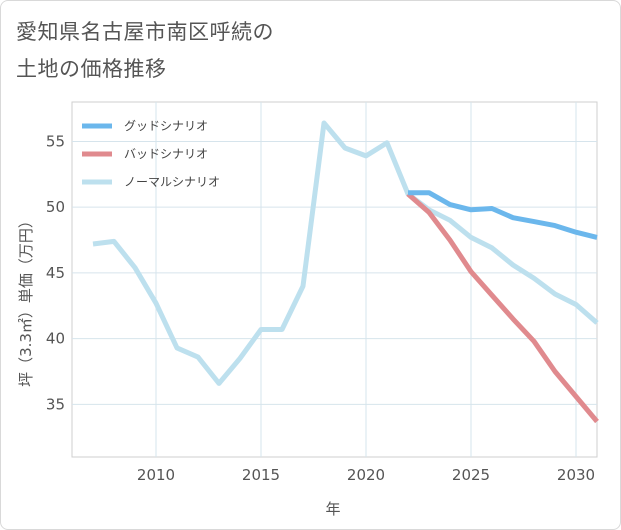 This screenshot has width=621, height=530. I want to click on chart-title-line-1: 愛知県名古屋市南区呼続の, so click(145, 32).